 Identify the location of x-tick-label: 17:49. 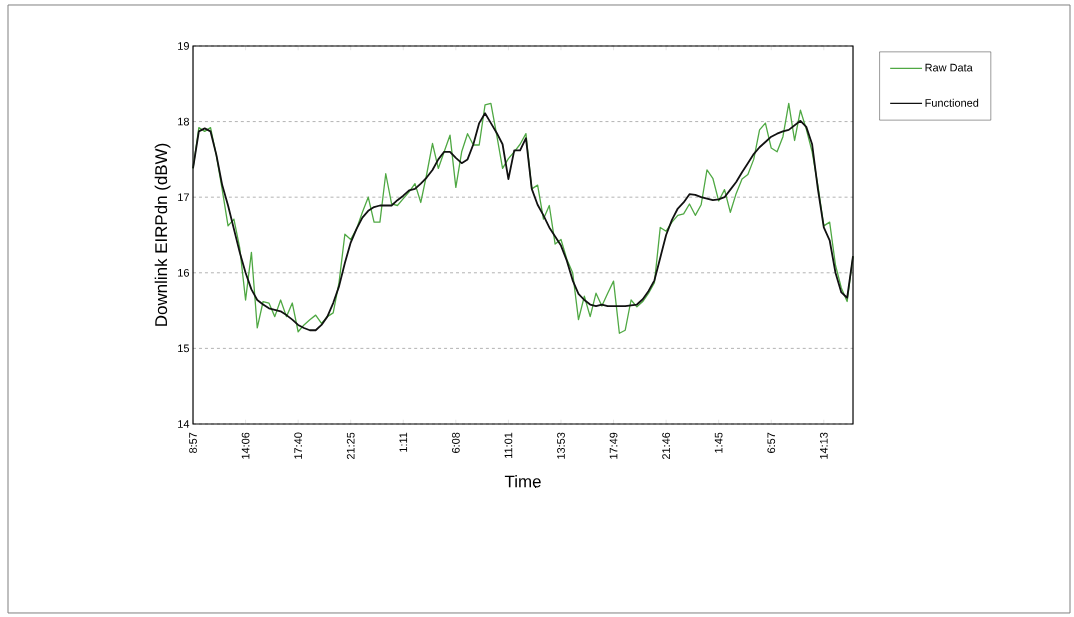
(613, 445).